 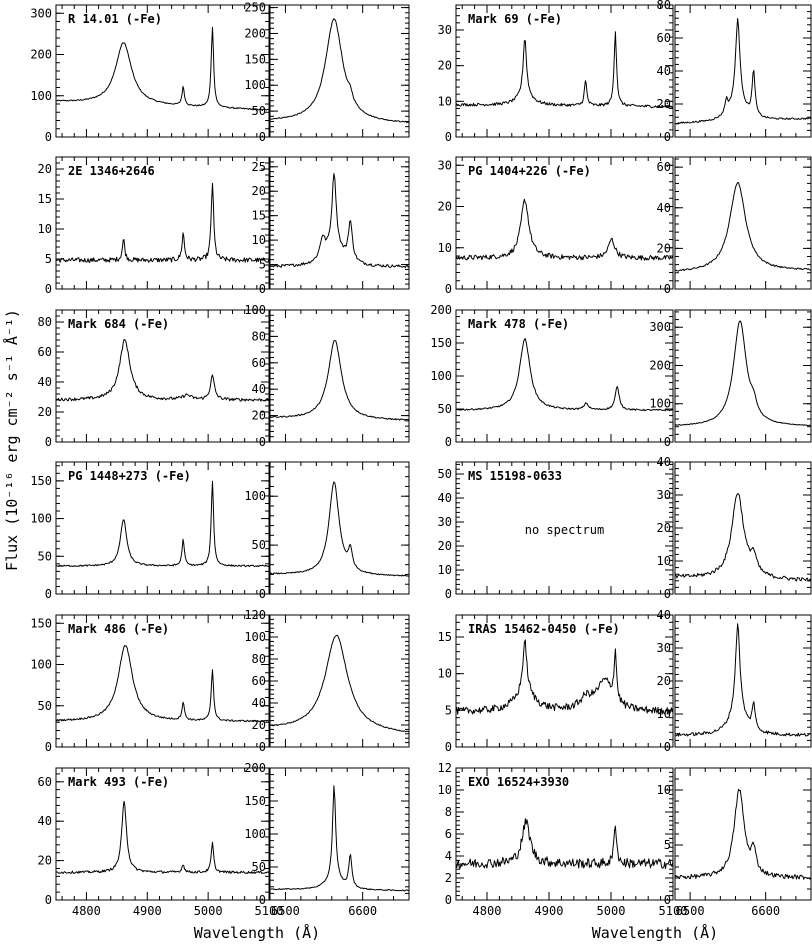 I want to click on panel-4: 0 10 20 30 PG 1404+226 (-Fe), so click(x=556, y=226).